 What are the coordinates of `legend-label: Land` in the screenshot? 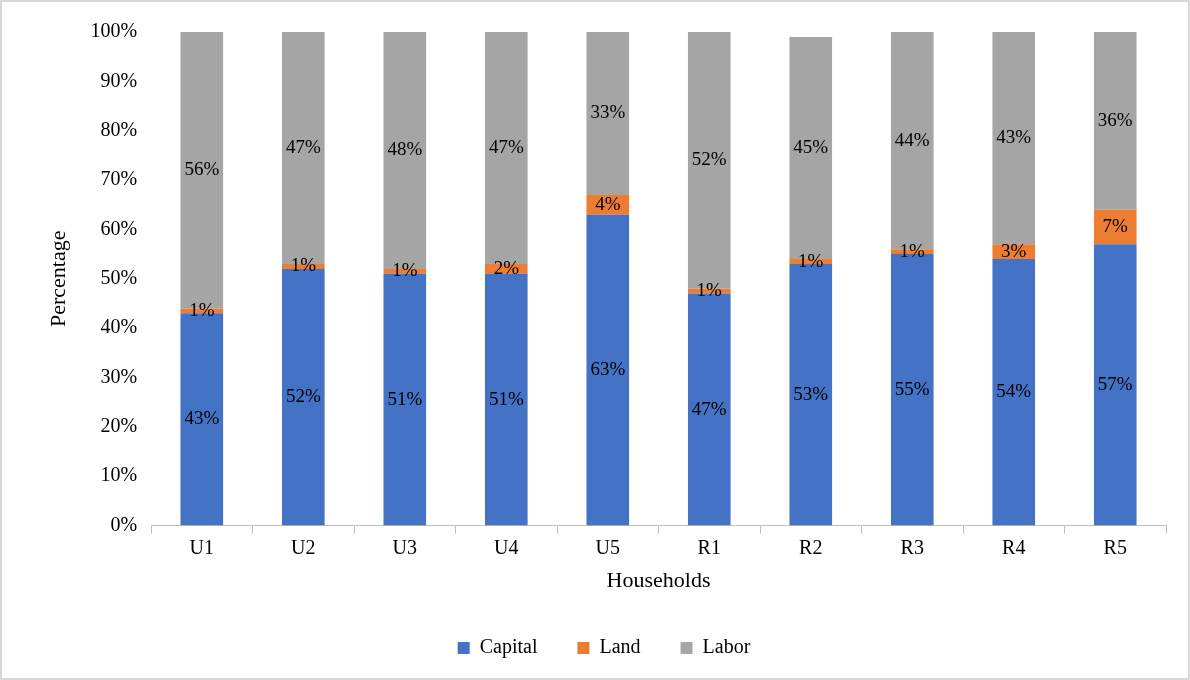 It's located at (620, 646).